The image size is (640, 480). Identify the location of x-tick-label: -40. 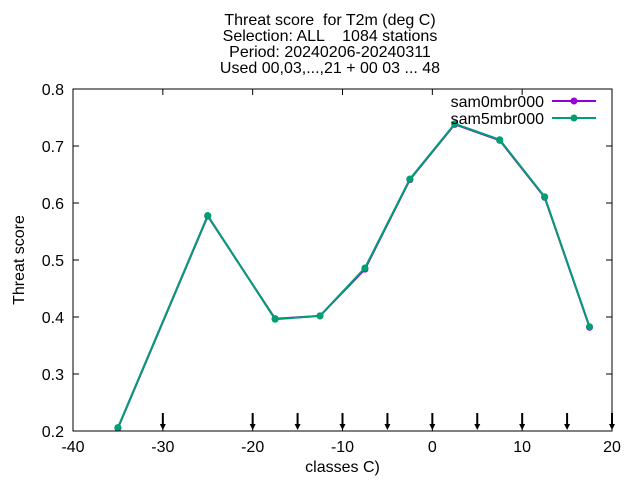
(72, 447).